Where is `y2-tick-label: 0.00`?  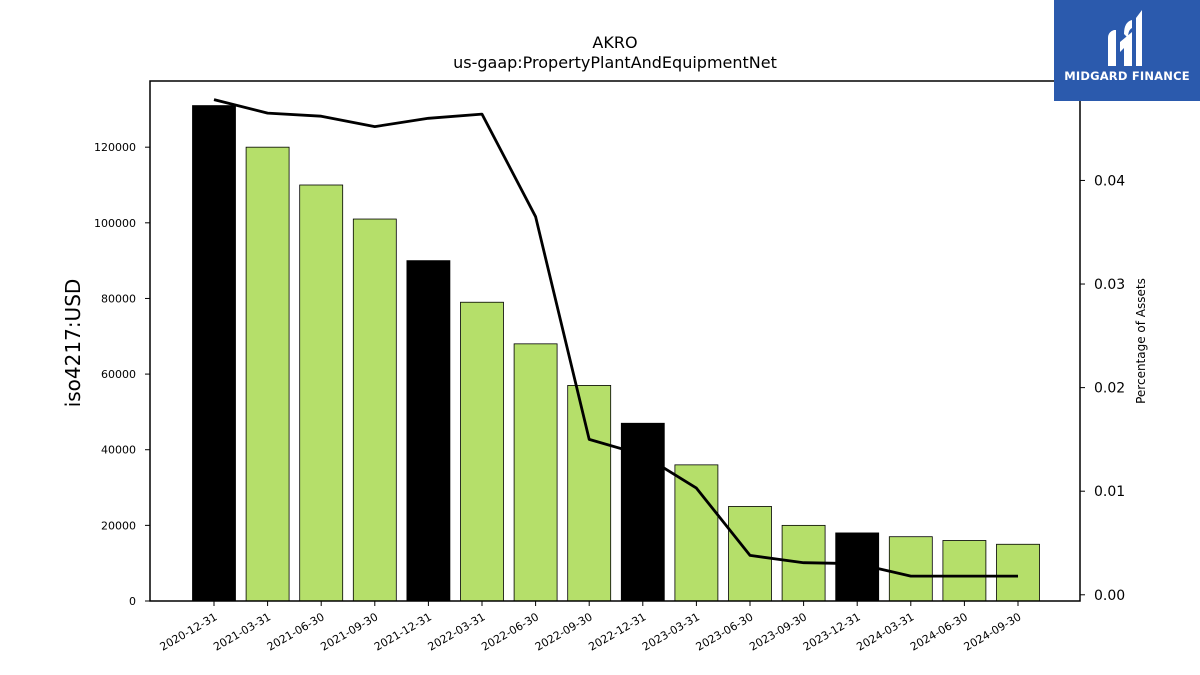 y2-tick-label: 0.00 is located at coordinates (1109, 596).